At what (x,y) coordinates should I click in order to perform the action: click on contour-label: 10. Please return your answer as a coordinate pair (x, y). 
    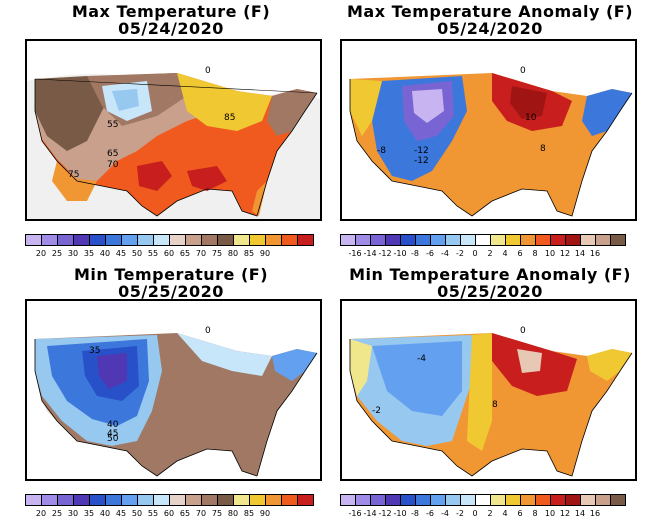
    Looking at the image, I should click on (531, 118).